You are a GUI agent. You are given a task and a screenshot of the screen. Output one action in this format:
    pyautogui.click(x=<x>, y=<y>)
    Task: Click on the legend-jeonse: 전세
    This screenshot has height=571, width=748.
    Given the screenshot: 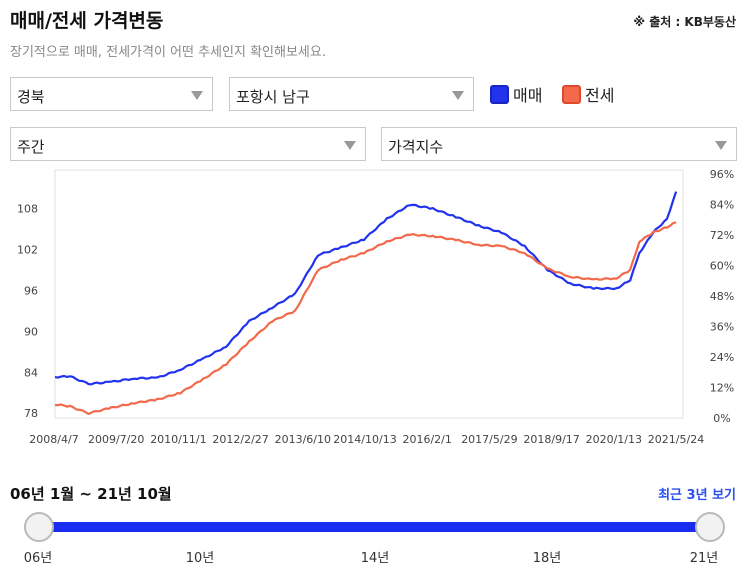 What is the action you would take?
    pyautogui.click(x=588, y=94)
    